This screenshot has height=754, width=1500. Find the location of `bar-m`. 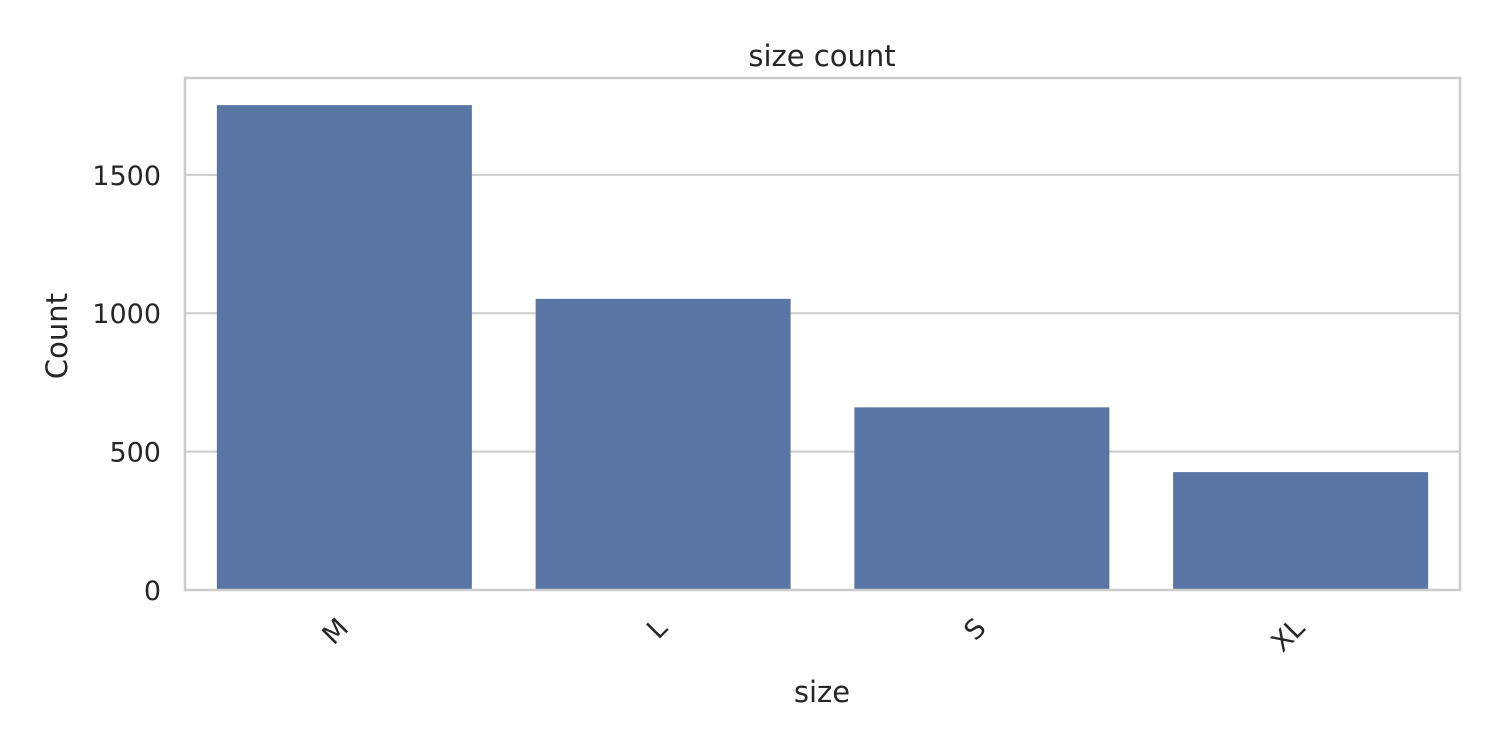

bar-m is located at coordinates (344, 347).